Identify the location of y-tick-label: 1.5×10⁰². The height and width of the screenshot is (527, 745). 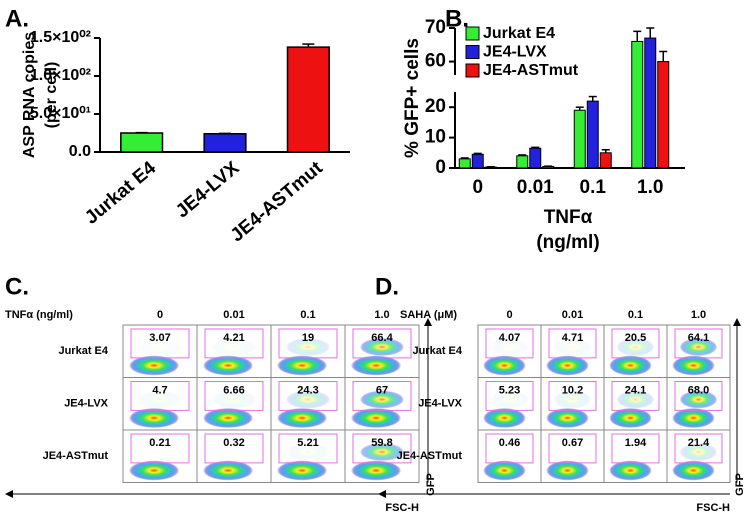
(60, 37).